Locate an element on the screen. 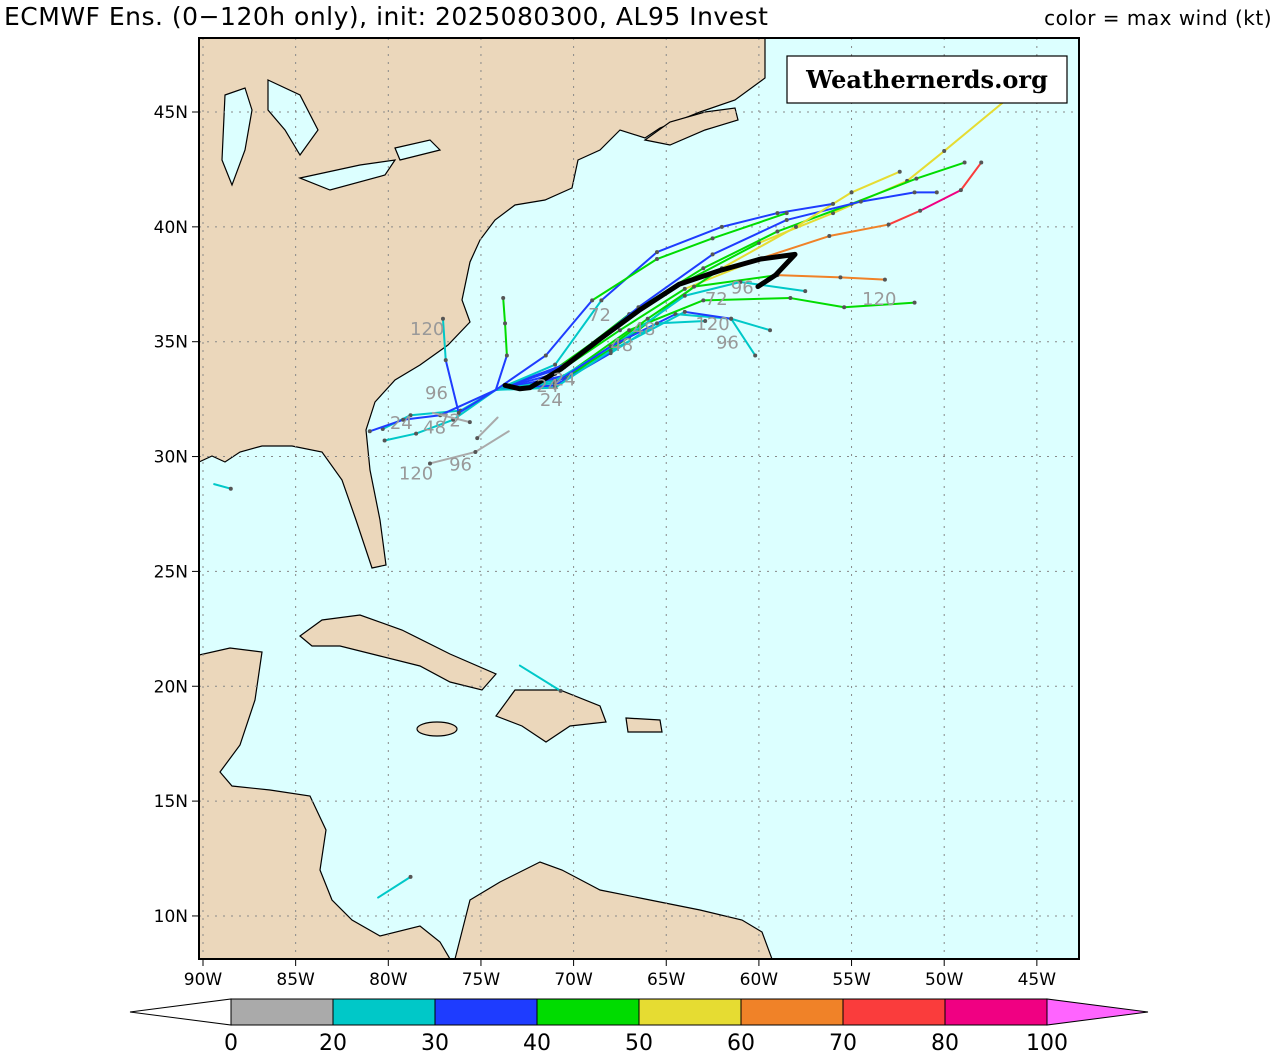 This screenshot has height=1056, width=1278. y-tick-label: 30N is located at coordinates (171, 458).